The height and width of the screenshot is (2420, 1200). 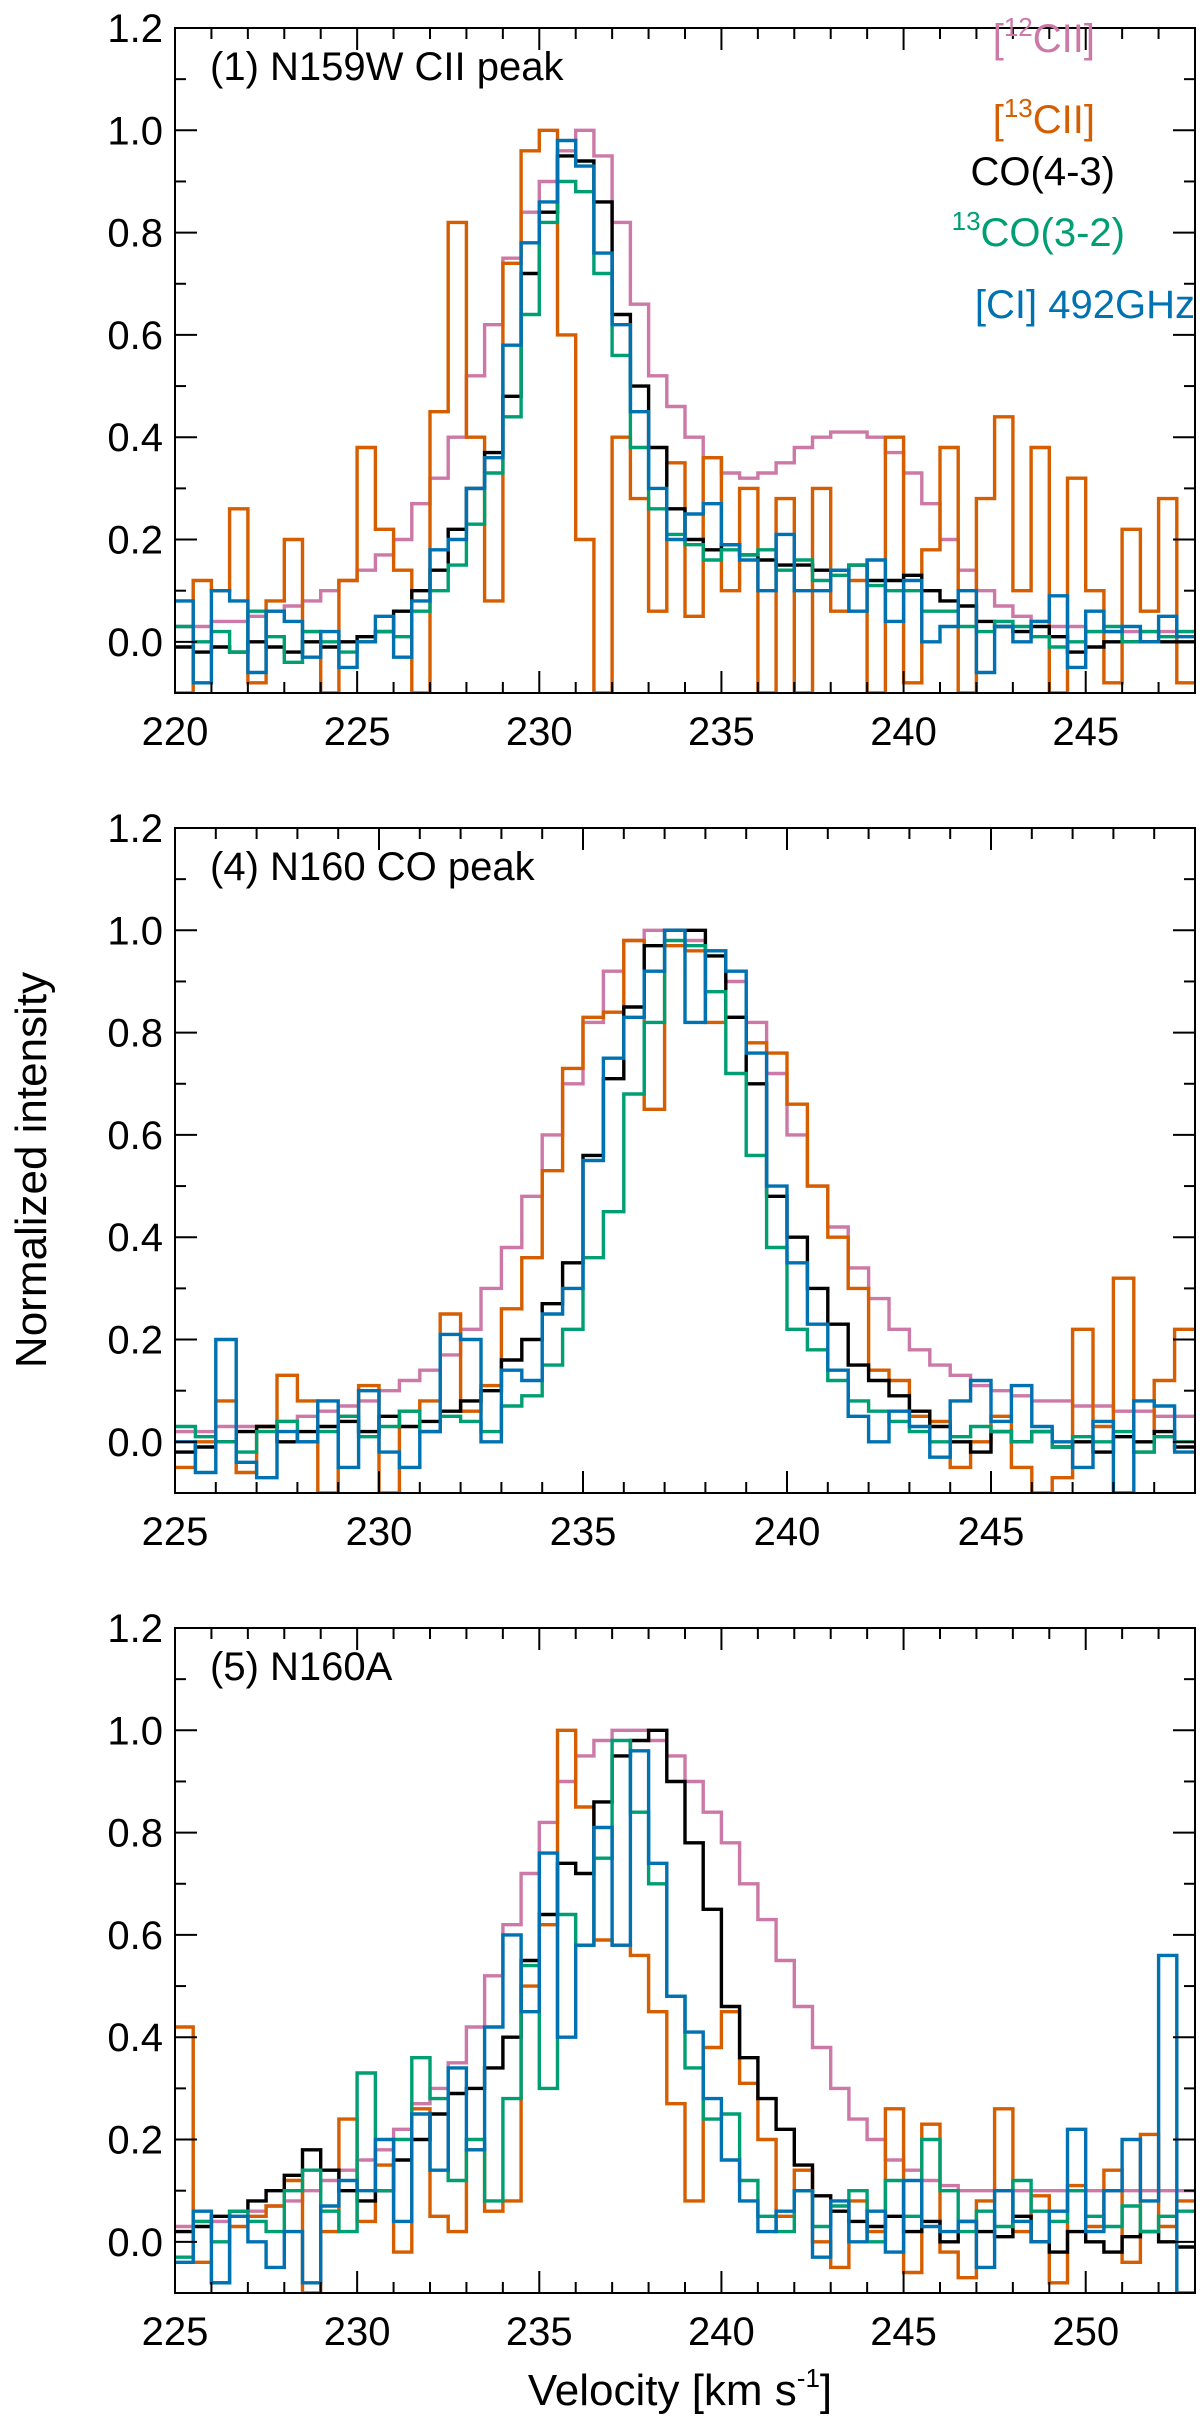 I want to click on legend-13co-sup: 13, so click(x=966, y=221).